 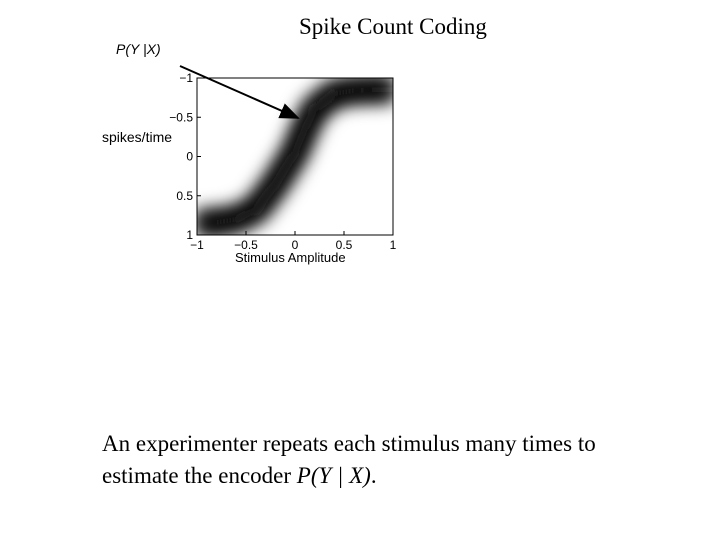 What do you see at coordinates (189, 235) in the screenshot?
I see `y-tick-label: 1` at bounding box center [189, 235].